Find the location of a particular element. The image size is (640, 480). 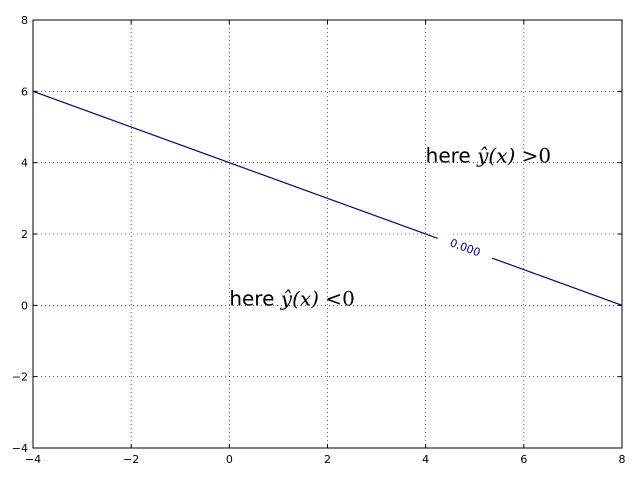

x-tick-label: 6 is located at coordinates (523, 459).